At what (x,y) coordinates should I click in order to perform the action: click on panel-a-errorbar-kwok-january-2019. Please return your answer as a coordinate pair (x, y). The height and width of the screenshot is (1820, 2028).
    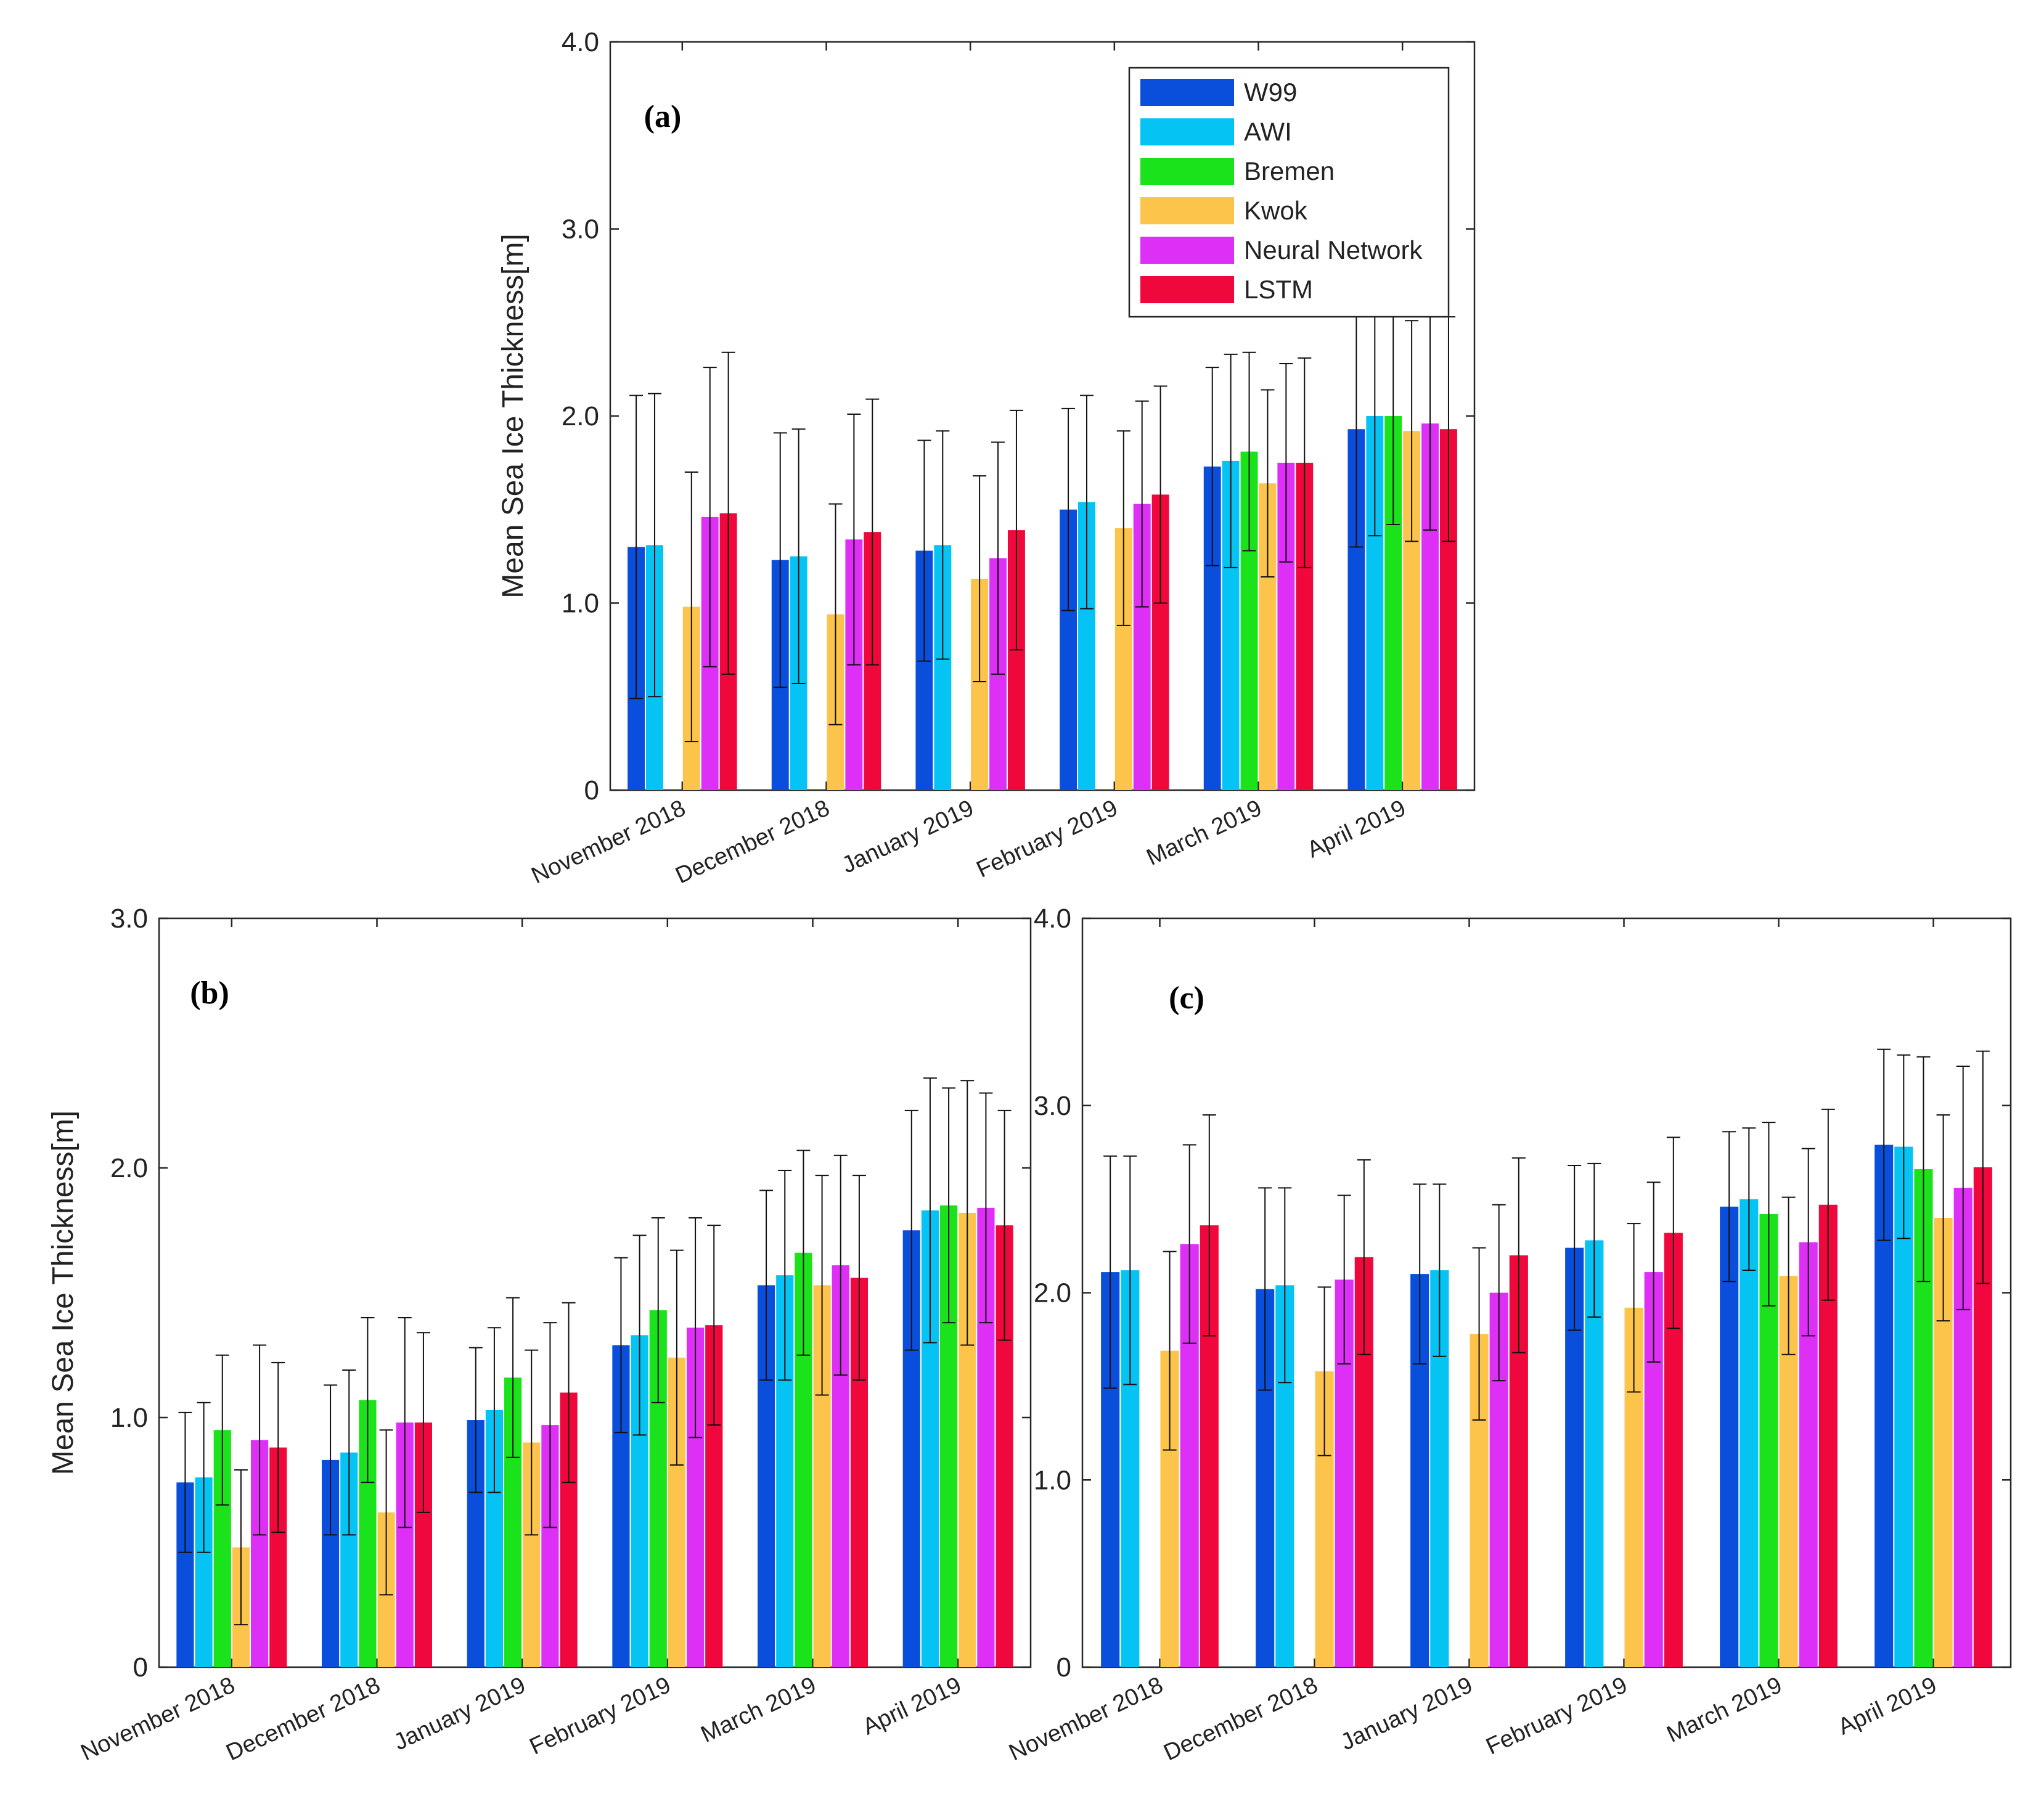
    Looking at the image, I should click on (980, 578).